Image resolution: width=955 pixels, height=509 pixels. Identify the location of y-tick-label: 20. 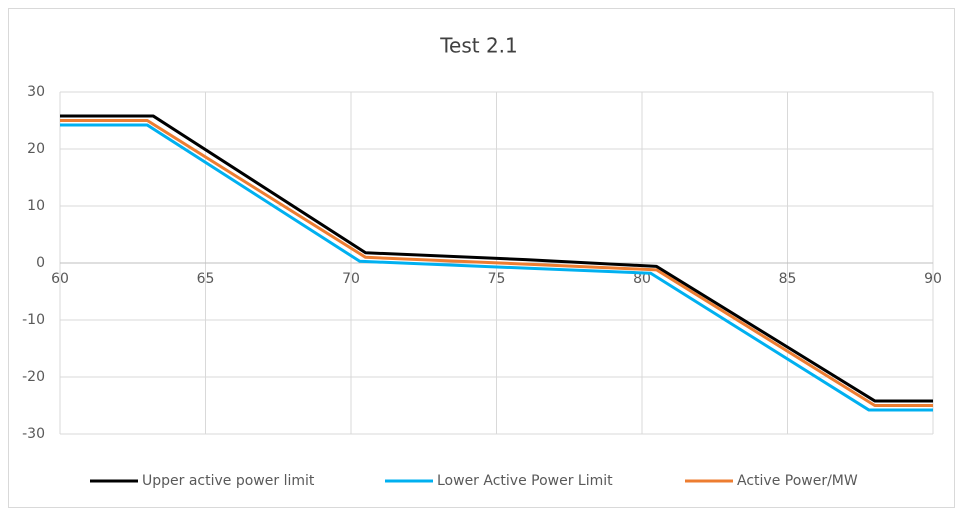
(36, 149).